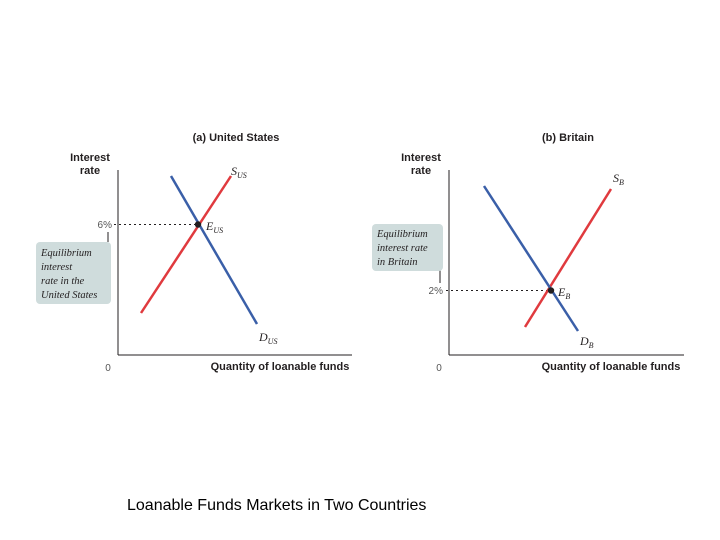 This screenshot has width=720, height=540. I want to click on panel-b-note-line3: in Britain, so click(397, 262).